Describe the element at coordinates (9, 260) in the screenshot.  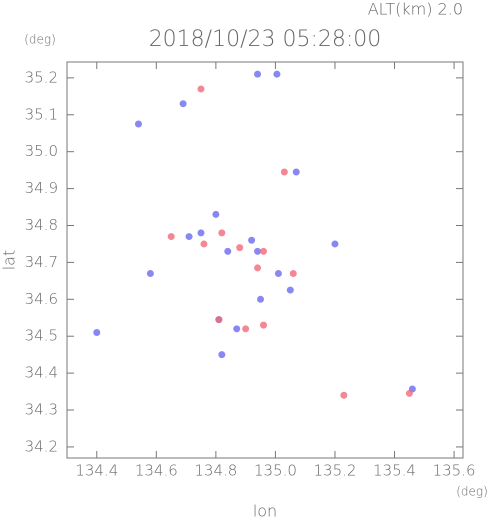
I see `y-label: lat` at that location.